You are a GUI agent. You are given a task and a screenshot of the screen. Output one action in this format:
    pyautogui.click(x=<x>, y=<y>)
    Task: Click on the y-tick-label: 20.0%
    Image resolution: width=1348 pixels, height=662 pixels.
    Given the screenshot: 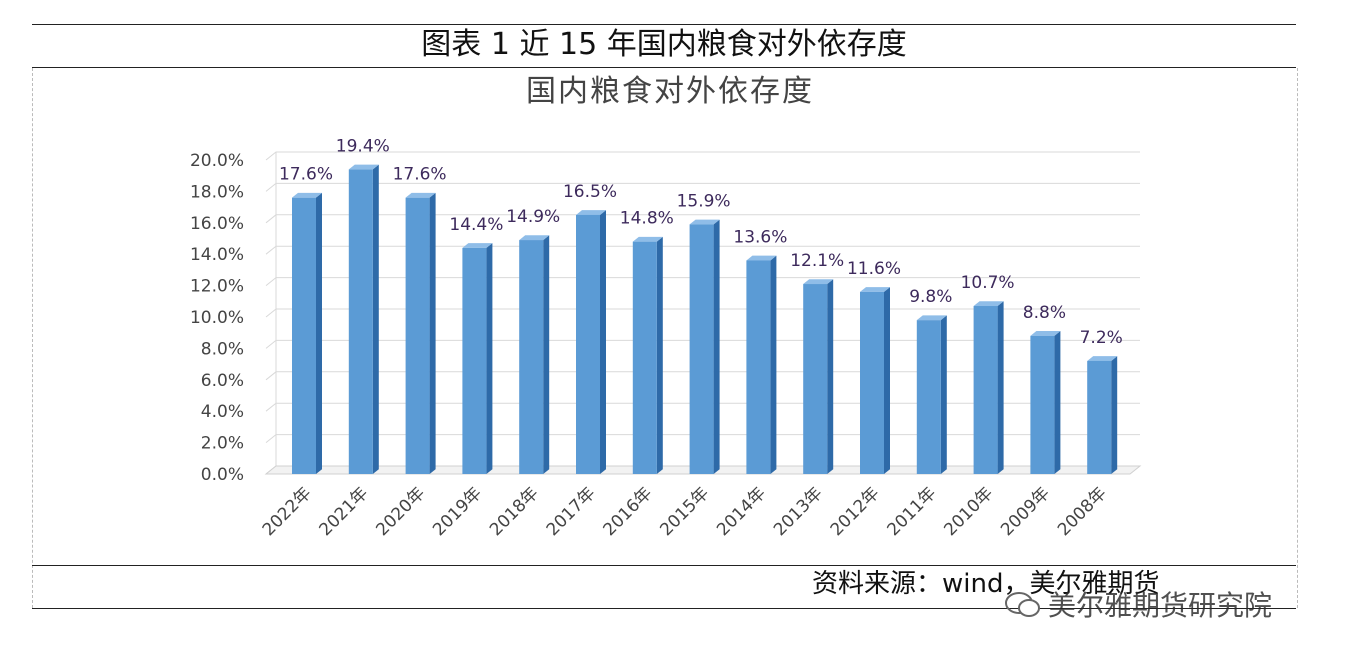 What is the action you would take?
    pyautogui.click(x=217, y=161)
    